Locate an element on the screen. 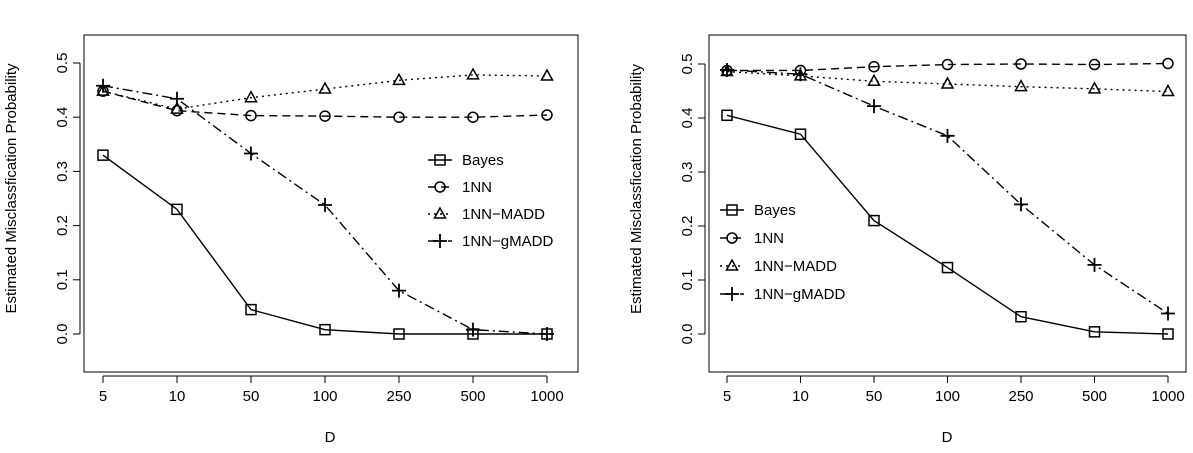 The height and width of the screenshot is (453, 1193). panel-1-y-tick-label-4: 0.3 is located at coordinates (62, 171).